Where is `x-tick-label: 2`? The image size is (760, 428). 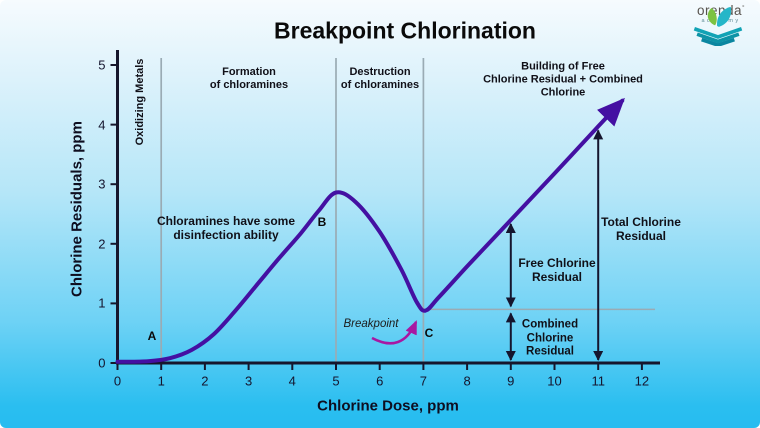
x-tick-label: 2 is located at coordinates (205, 381).